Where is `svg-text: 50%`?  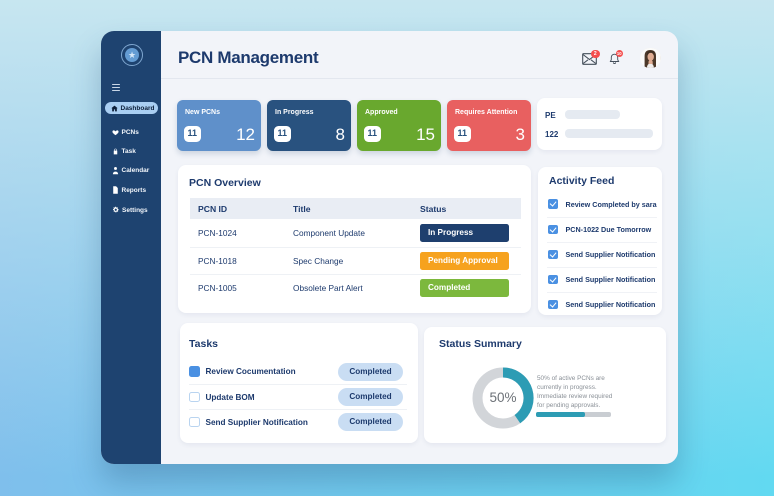 svg-text: 50% is located at coordinates (502, 397).